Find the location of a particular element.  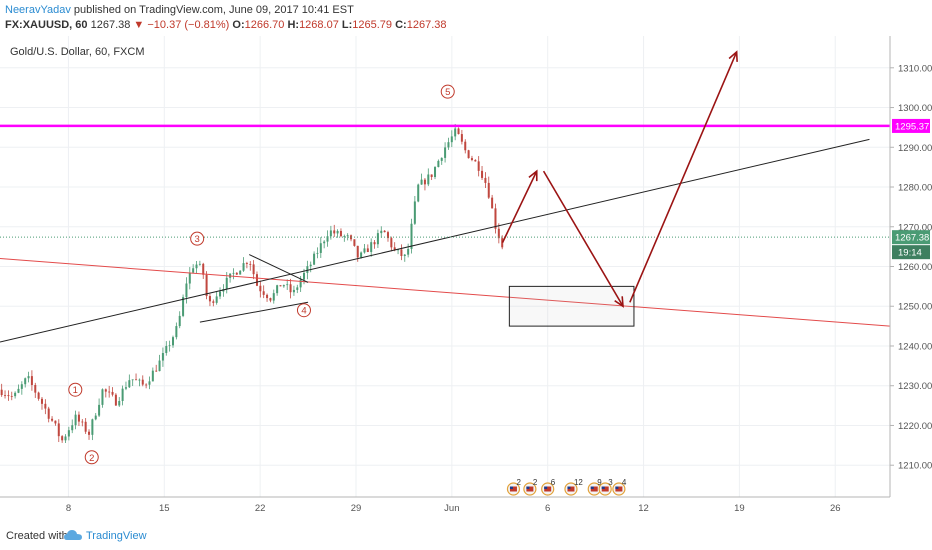

tradingview-link: TradingView is located at coordinates (116, 536).